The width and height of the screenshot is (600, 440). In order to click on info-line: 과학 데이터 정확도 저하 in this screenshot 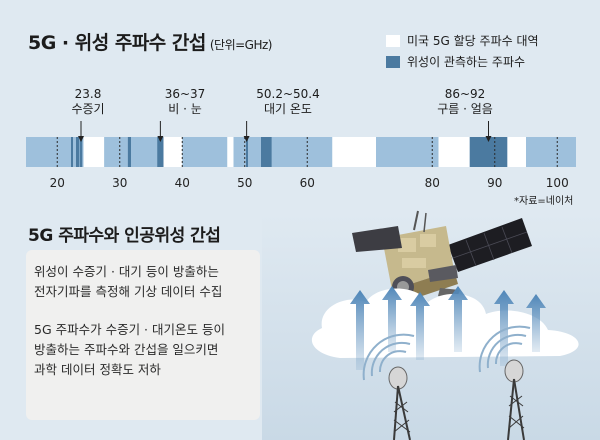, I will do `click(97, 369)`.